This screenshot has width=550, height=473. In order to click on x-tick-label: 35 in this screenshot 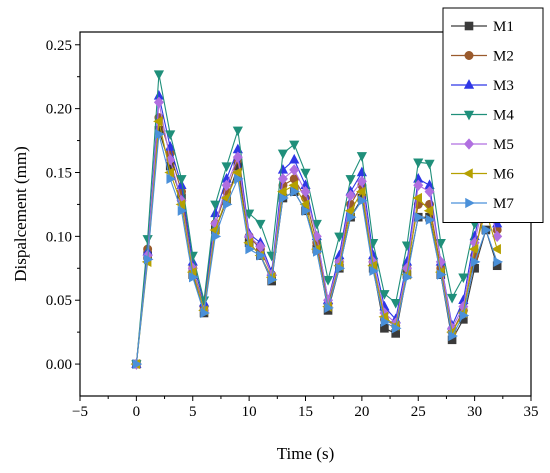, I will do `click(531, 412)`.